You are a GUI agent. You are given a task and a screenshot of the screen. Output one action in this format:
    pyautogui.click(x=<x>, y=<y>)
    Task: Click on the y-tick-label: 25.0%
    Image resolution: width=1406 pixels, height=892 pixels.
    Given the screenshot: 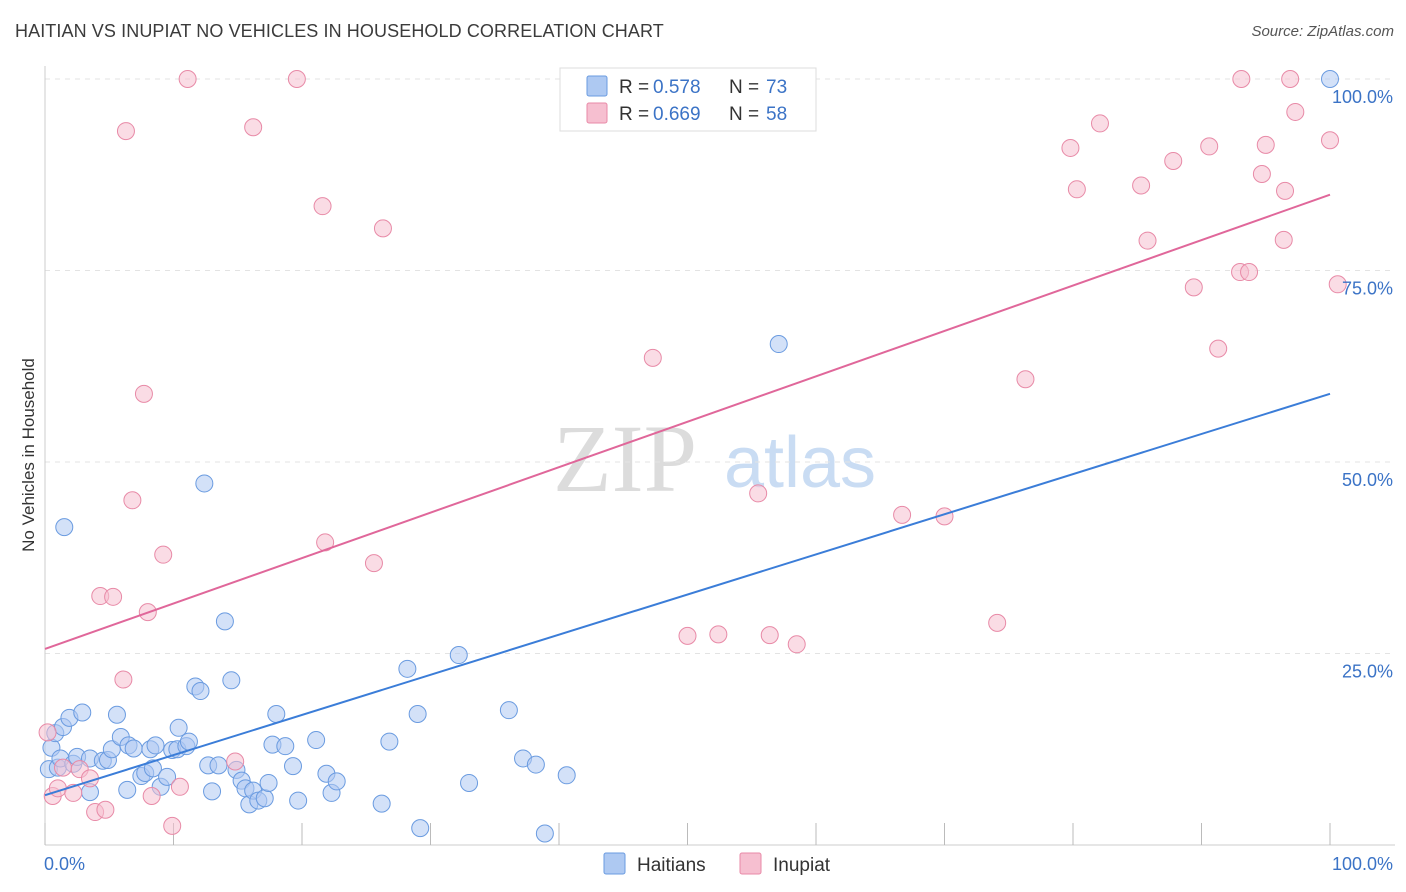 What is the action you would take?
    pyautogui.click(x=1367, y=672)
    